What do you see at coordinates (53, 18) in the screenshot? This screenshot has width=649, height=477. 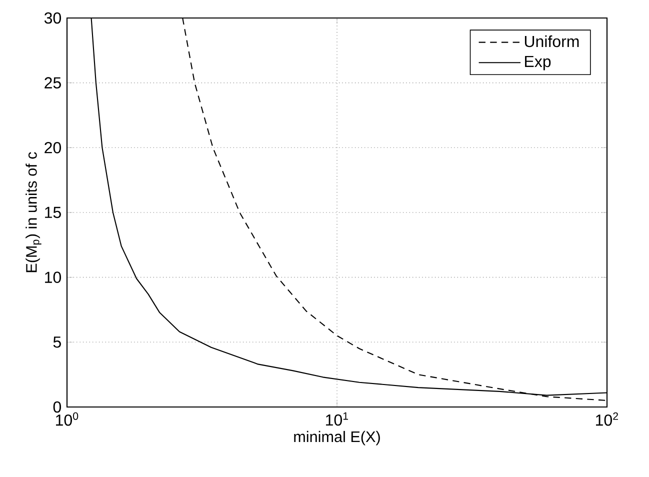 I see `y-tick-label: 30` at bounding box center [53, 18].